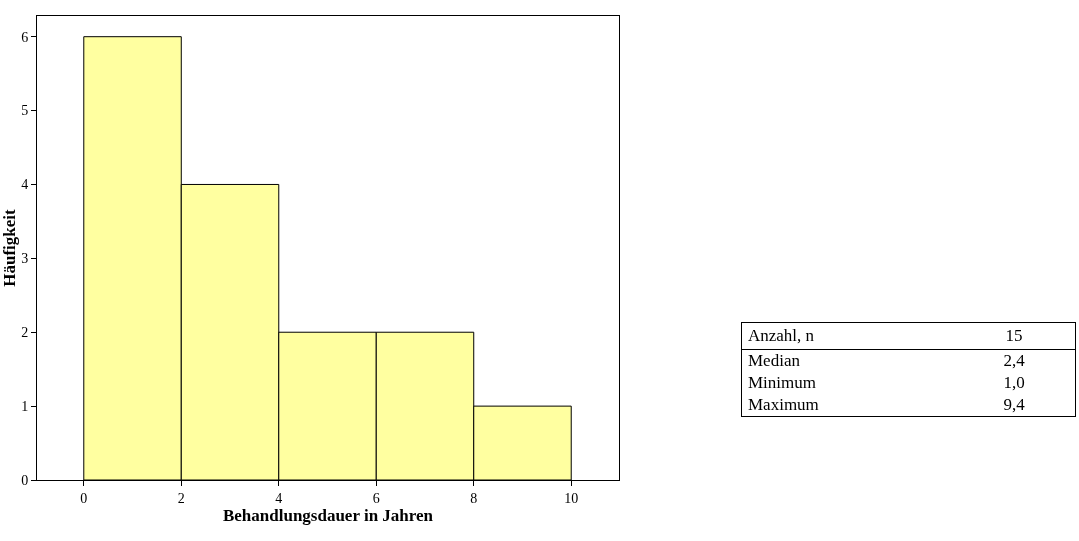 Image resolution: width=1079 pixels, height=541 pixels. Describe the element at coordinates (25, 259) in the screenshot. I see `y-tick-label: 3` at that location.